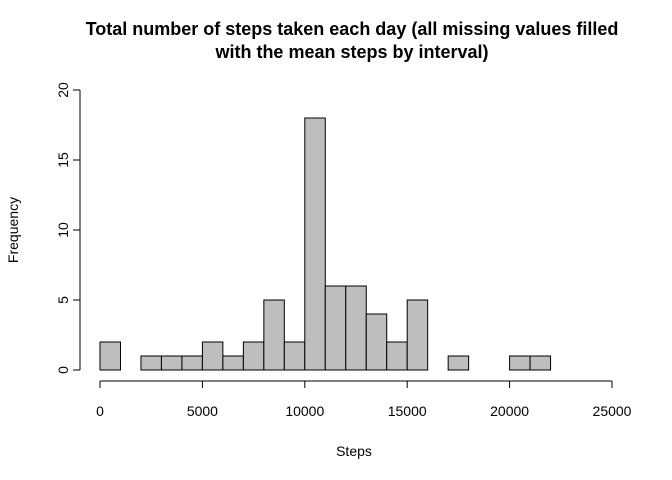  What do you see at coordinates (63, 160) in the screenshot?
I see `y-tick-label: 15` at bounding box center [63, 160].